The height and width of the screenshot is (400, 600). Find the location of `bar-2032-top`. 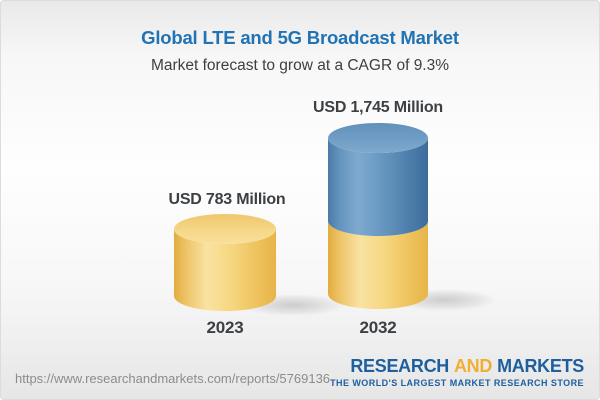

bar-2032-top is located at coordinates (378, 138).